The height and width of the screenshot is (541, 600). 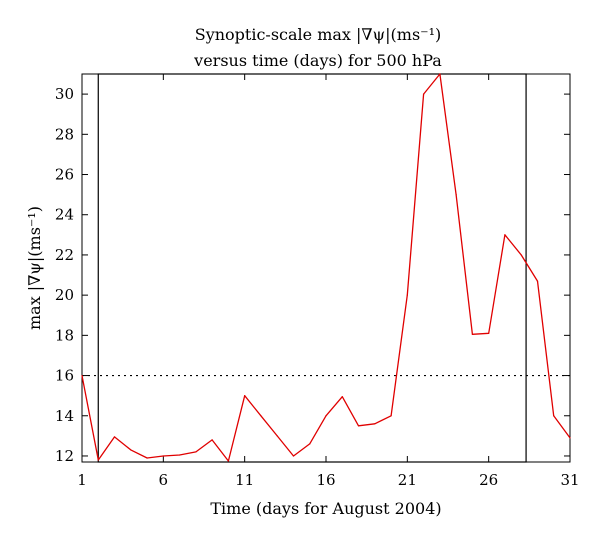 What do you see at coordinates (488, 480) in the screenshot?
I see `x-tick-label: 26` at bounding box center [488, 480].